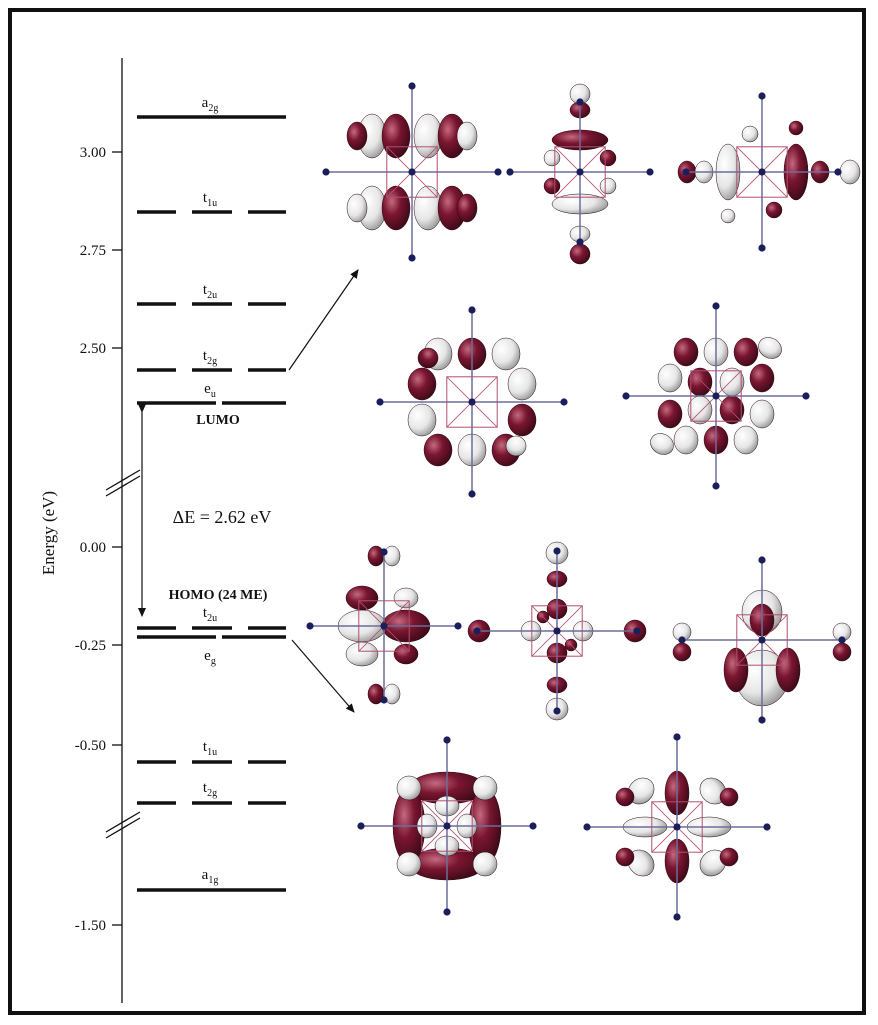  I want to click on energy-level: a1g, so click(211, 879).